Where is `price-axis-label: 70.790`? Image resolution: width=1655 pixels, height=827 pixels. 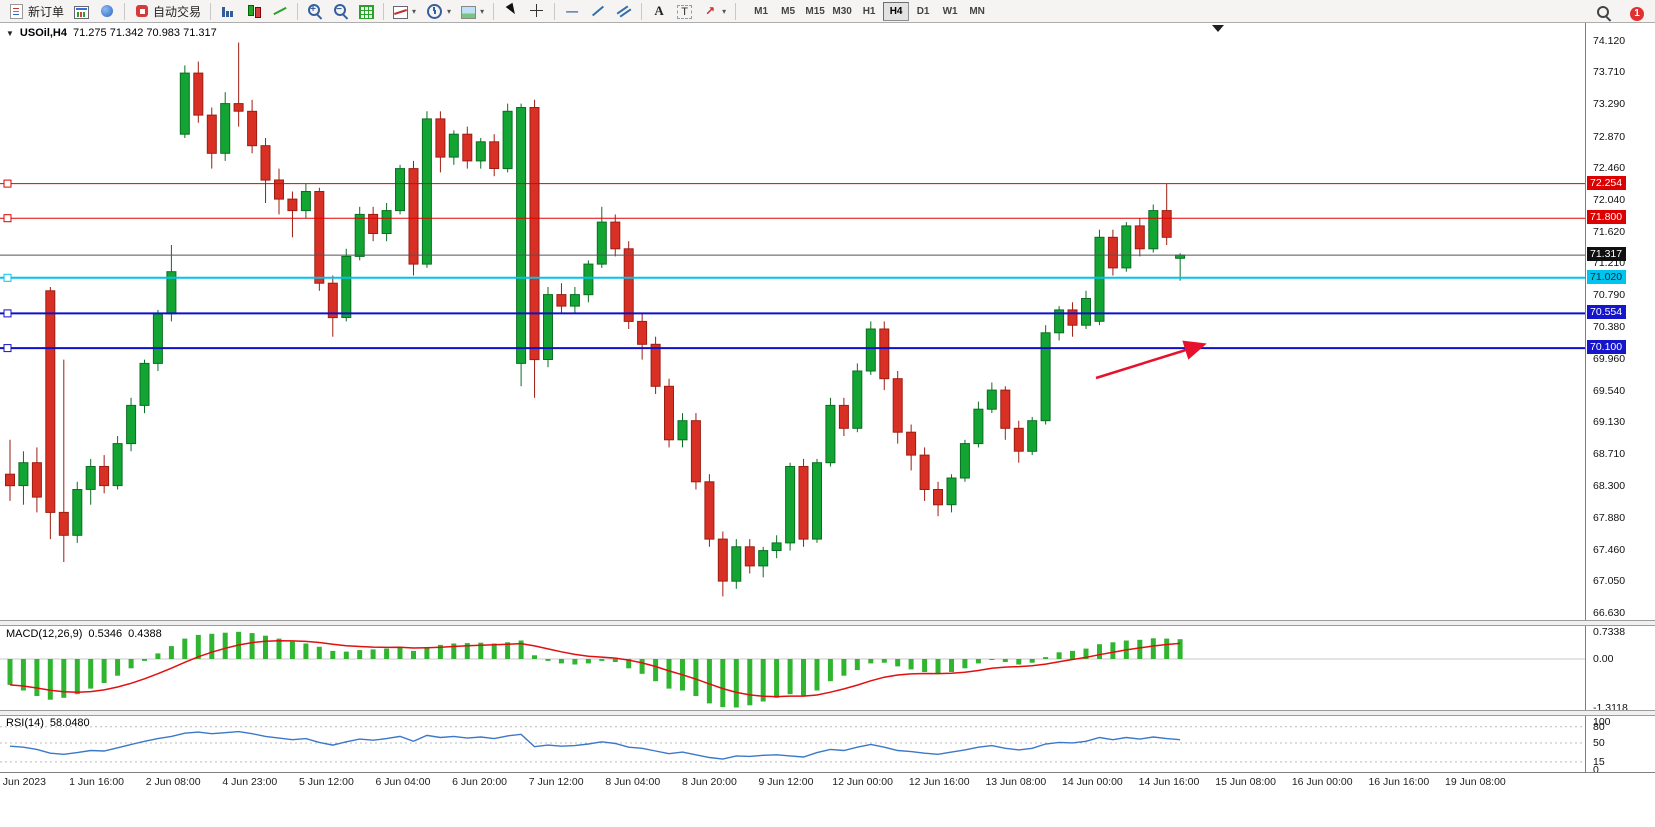
price-axis-label: 70.790 is located at coordinates (1609, 295).